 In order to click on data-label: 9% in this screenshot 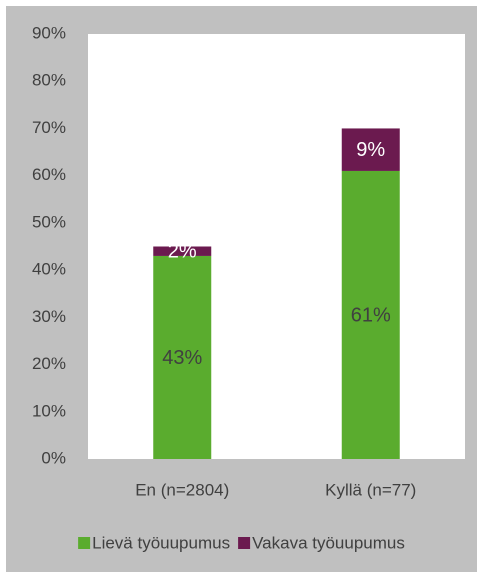, I will do `click(370, 150)`.